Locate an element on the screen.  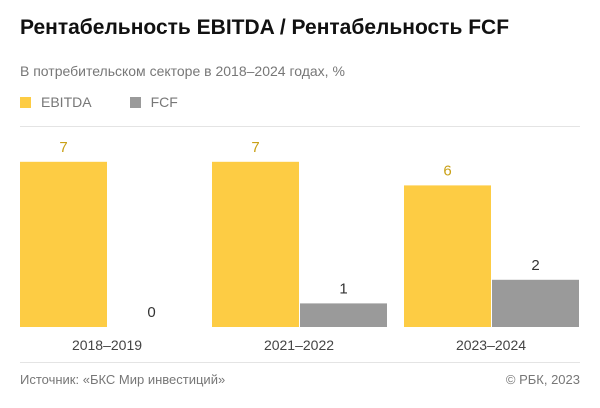
data-label-fcf-2: 1 is located at coordinates (343, 288).